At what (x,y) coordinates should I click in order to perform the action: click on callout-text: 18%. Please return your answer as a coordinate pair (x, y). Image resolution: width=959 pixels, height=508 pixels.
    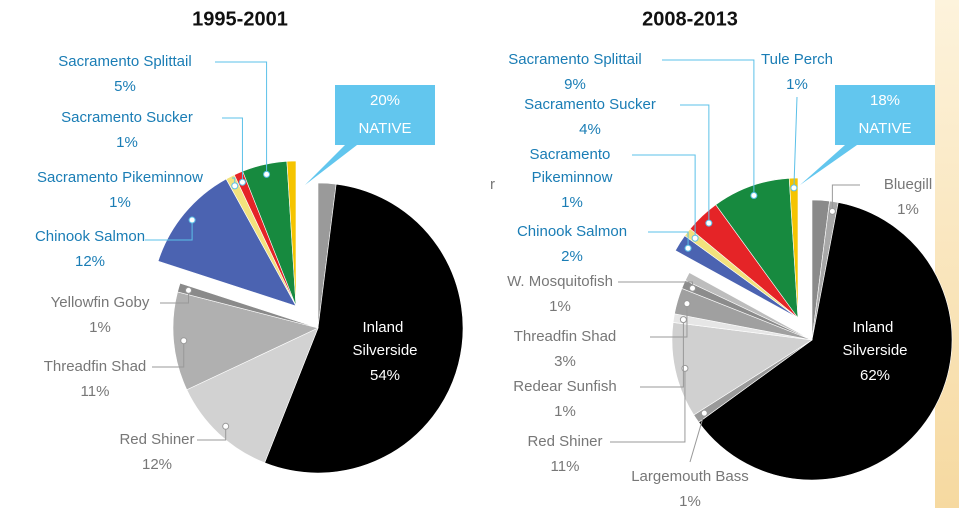
    Looking at the image, I should click on (885, 100).